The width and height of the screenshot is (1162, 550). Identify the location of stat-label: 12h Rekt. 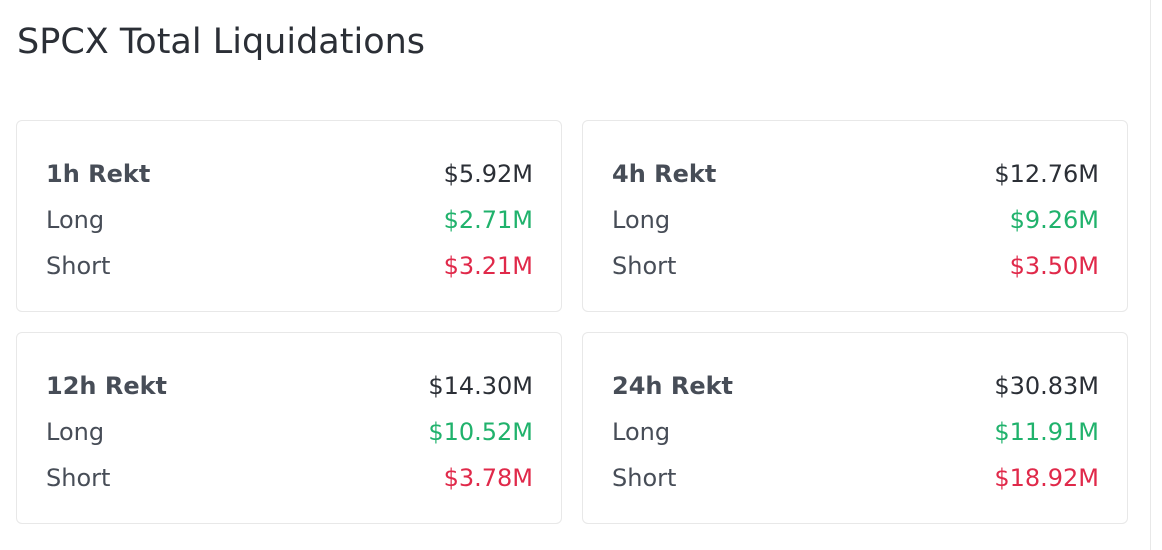
(107, 386).